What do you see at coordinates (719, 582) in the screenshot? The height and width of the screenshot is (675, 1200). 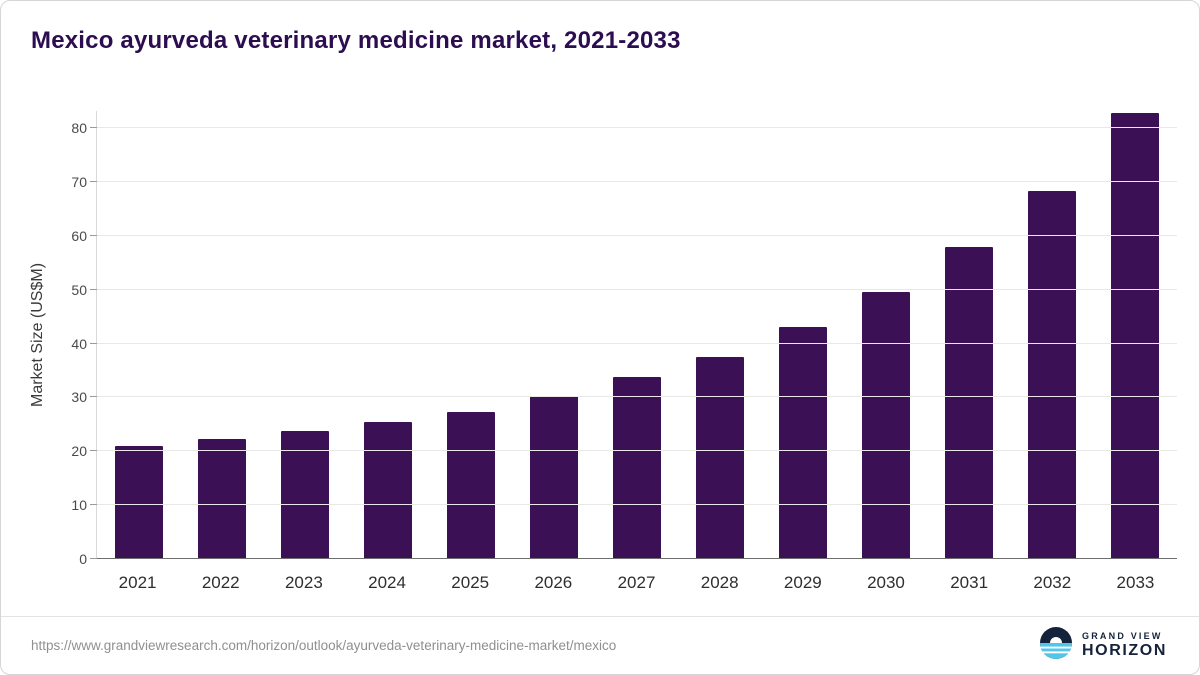 I see `x-tick-label-2028: 2028` at bounding box center [719, 582].